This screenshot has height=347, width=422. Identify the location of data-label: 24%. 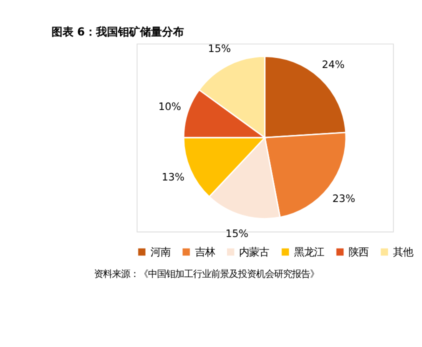
(333, 65).